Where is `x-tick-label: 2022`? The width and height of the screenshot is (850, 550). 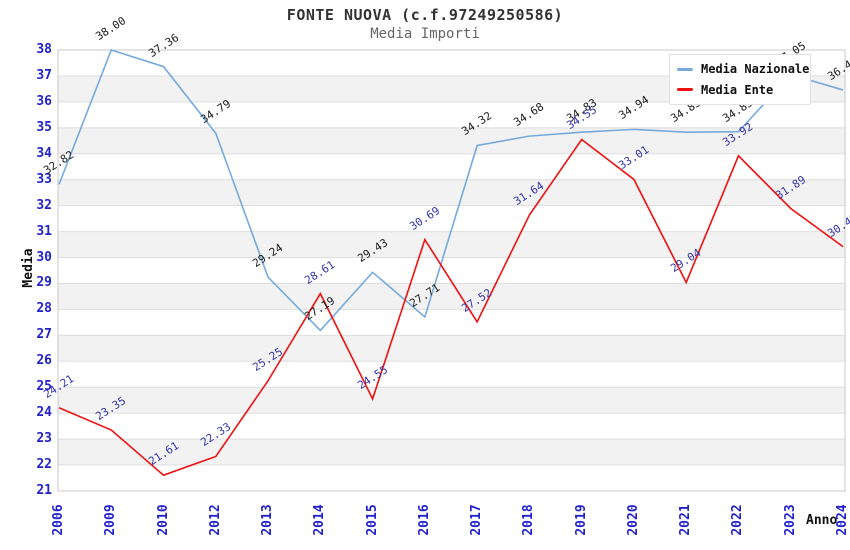
x-tick-label: 2022 is located at coordinates (738, 520).